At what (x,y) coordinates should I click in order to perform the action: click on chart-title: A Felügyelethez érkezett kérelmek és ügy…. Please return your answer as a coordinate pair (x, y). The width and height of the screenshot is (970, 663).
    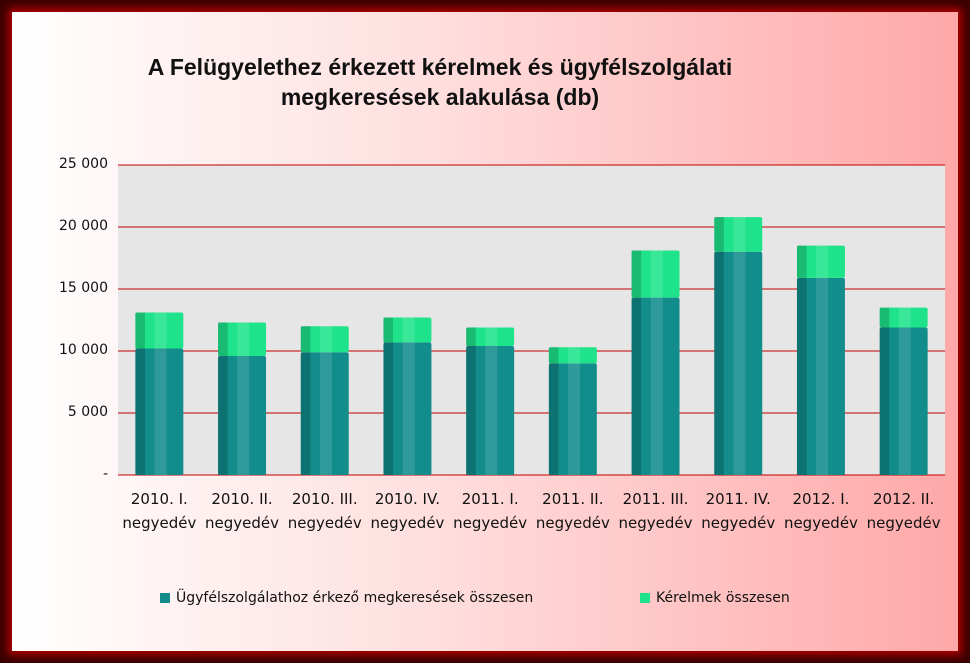
    Looking at the image, I should click on (440, 82).